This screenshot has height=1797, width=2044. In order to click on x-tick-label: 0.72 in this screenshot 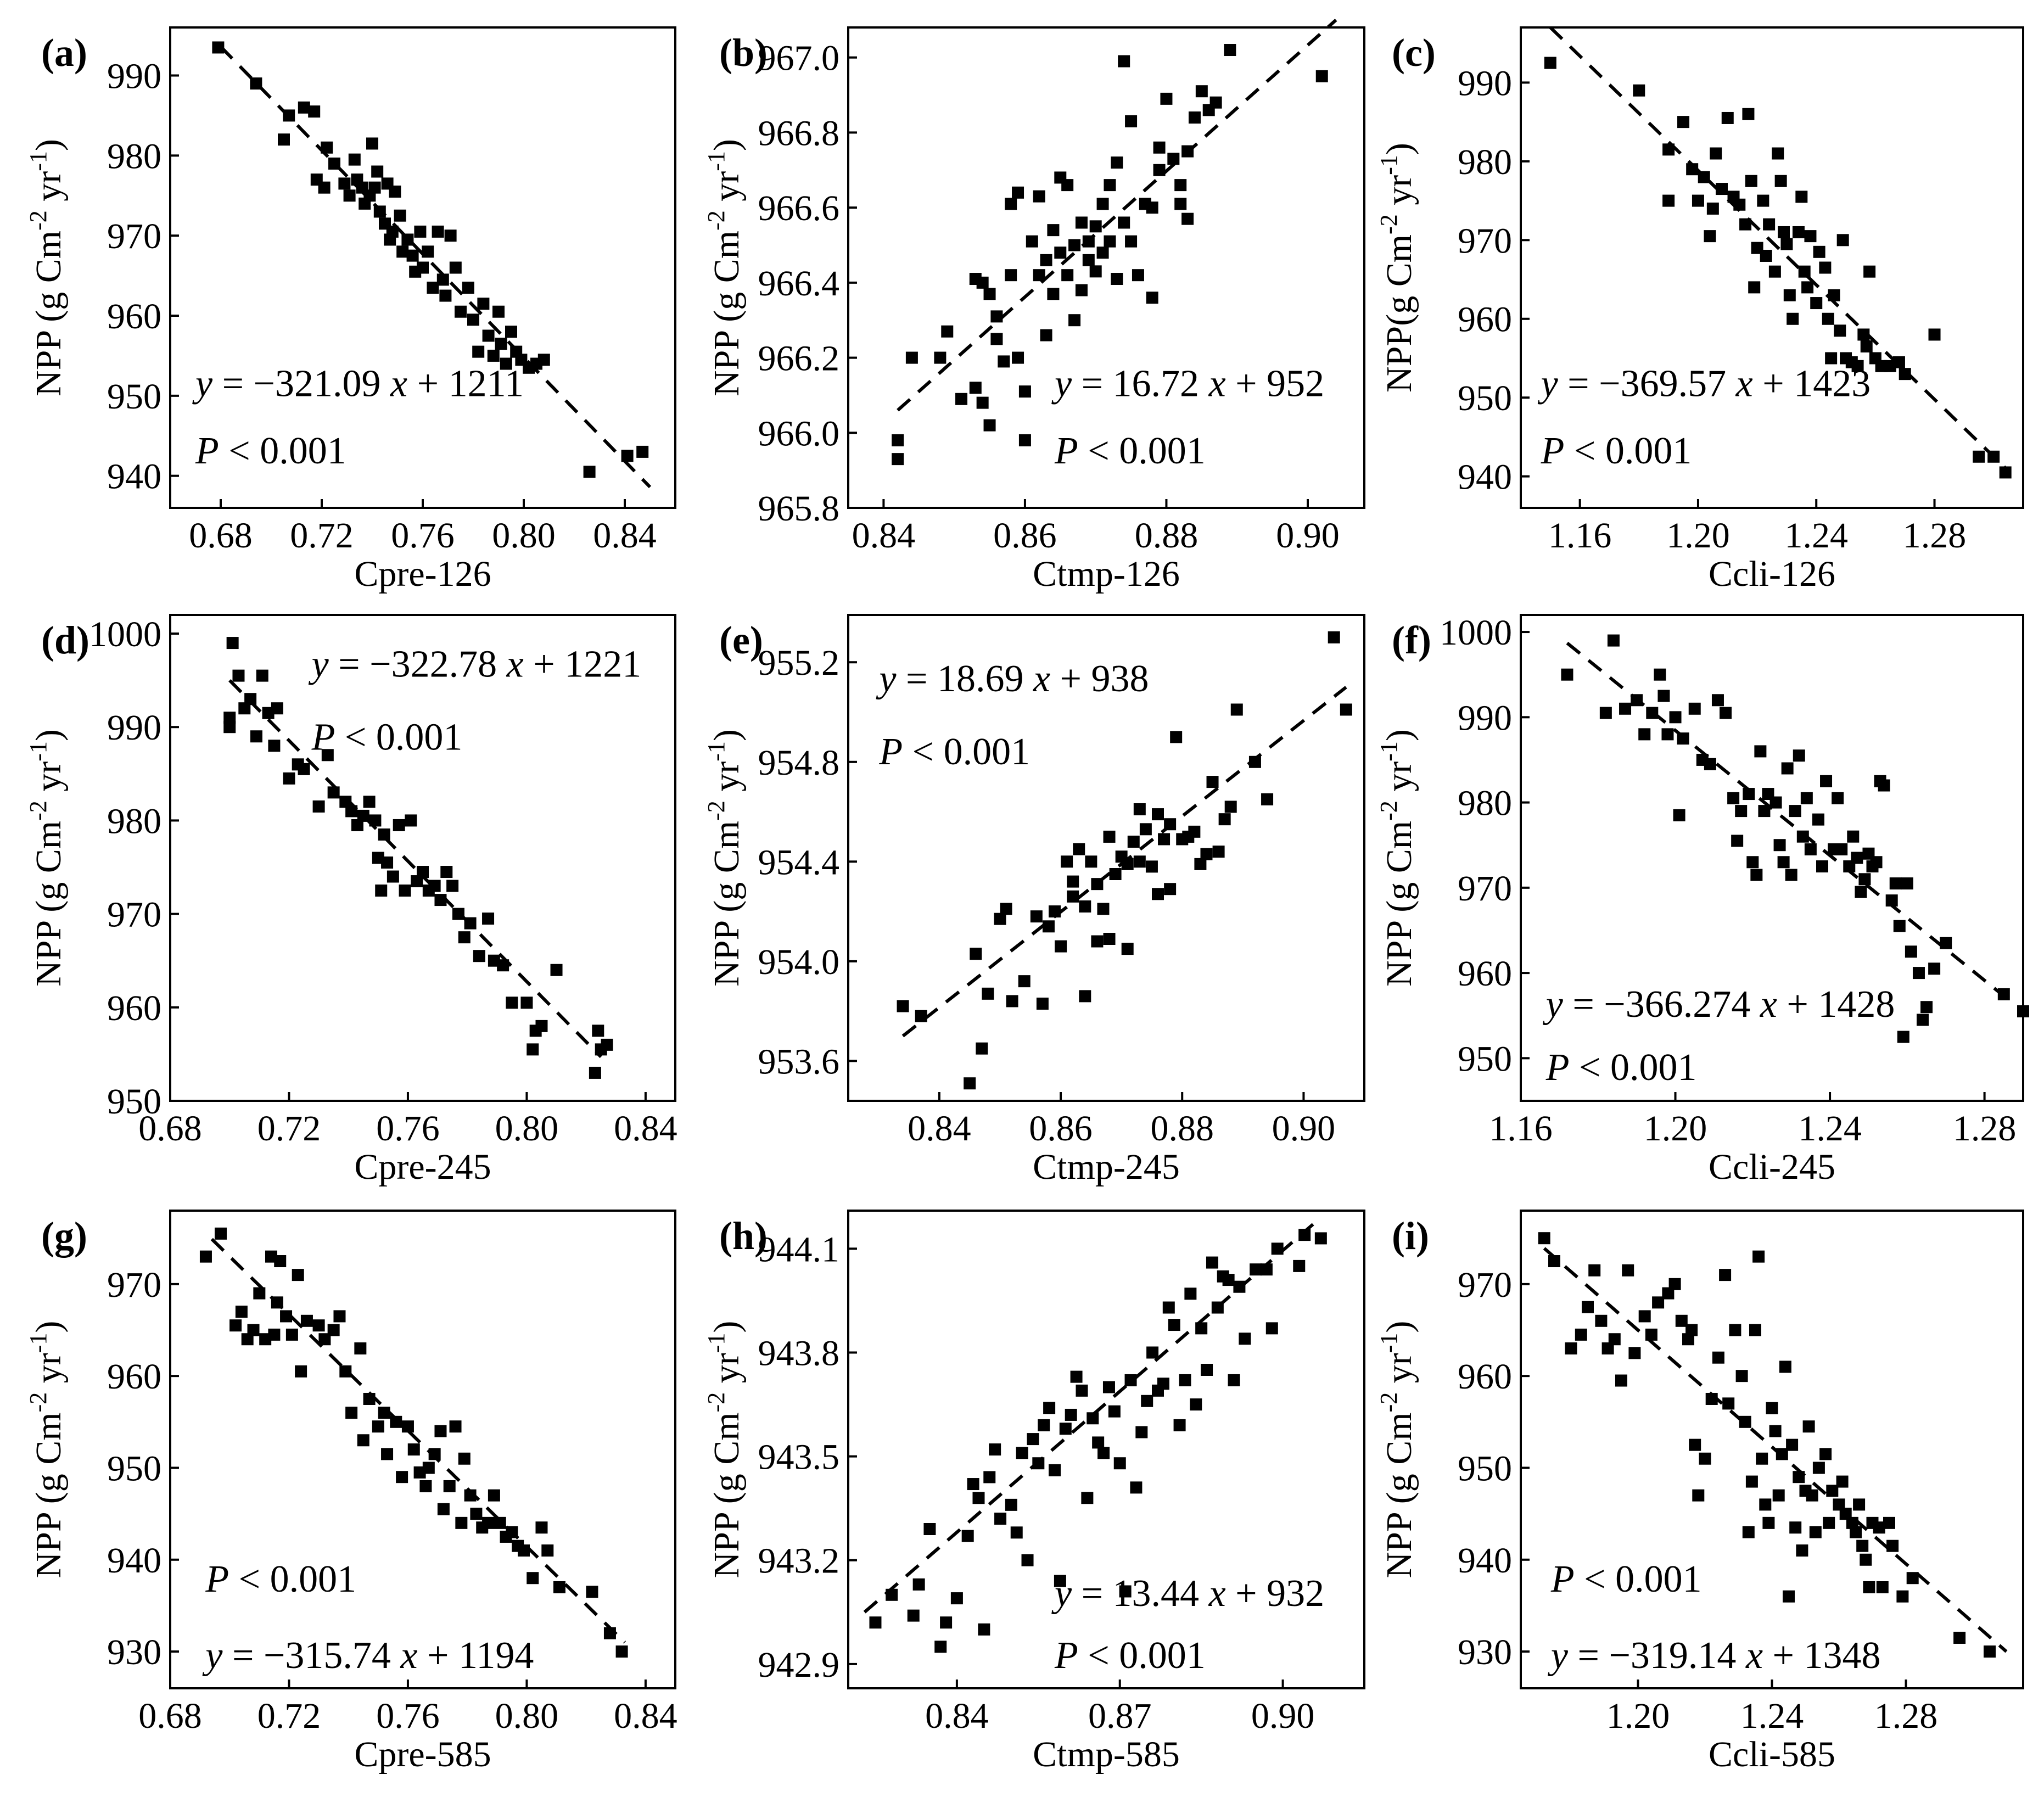, I will do `click(289, 1716)`.